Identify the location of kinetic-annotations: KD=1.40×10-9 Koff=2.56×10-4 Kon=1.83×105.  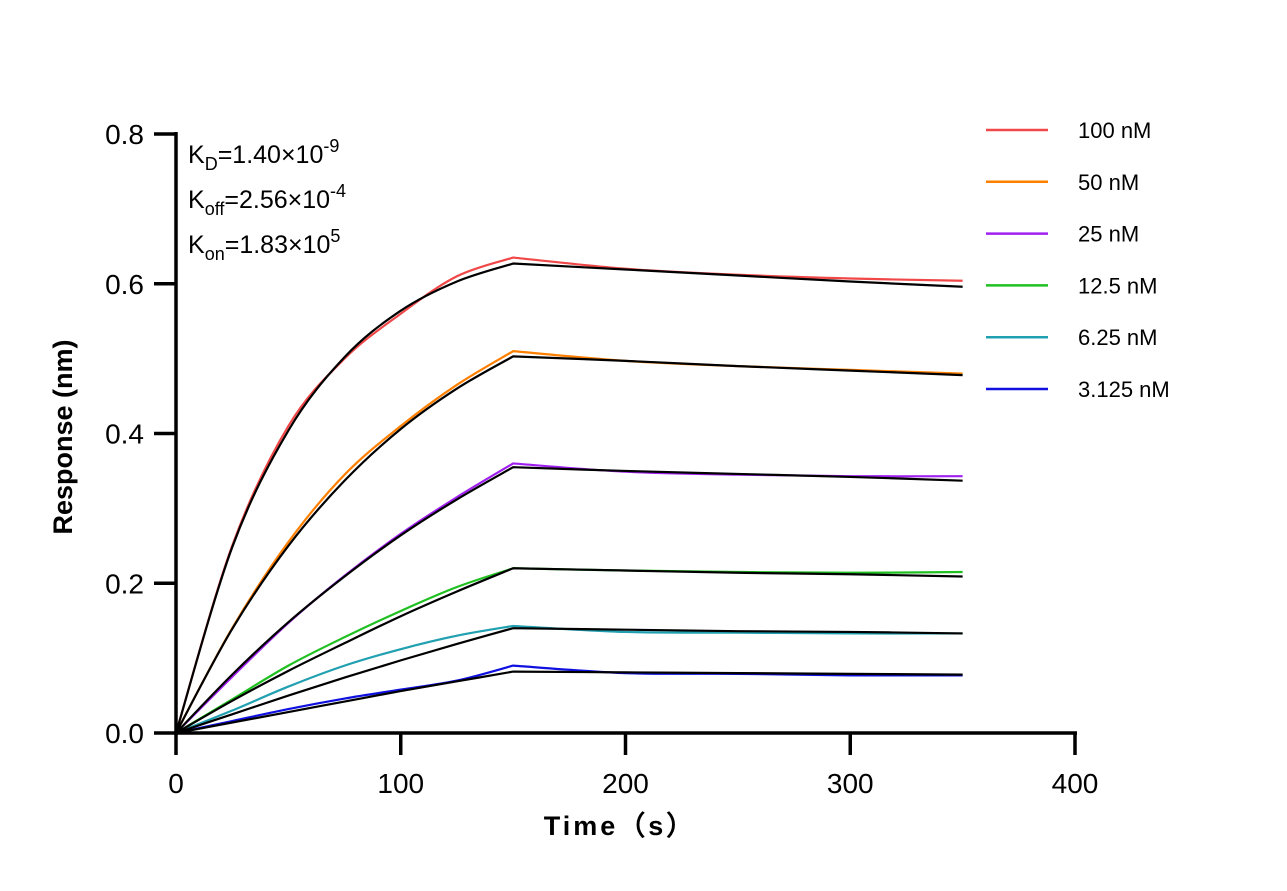
(267, 200).